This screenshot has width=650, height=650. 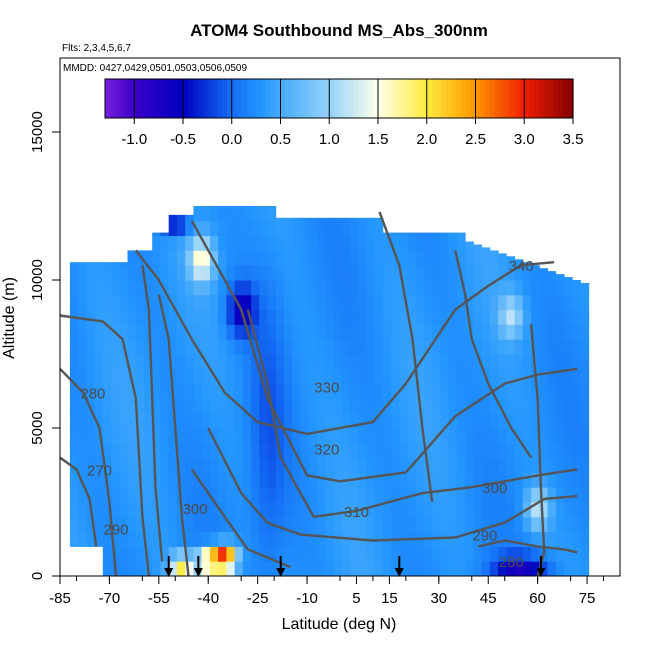 I want to click on x-tick-label: -85, so click(x=60, y=598).